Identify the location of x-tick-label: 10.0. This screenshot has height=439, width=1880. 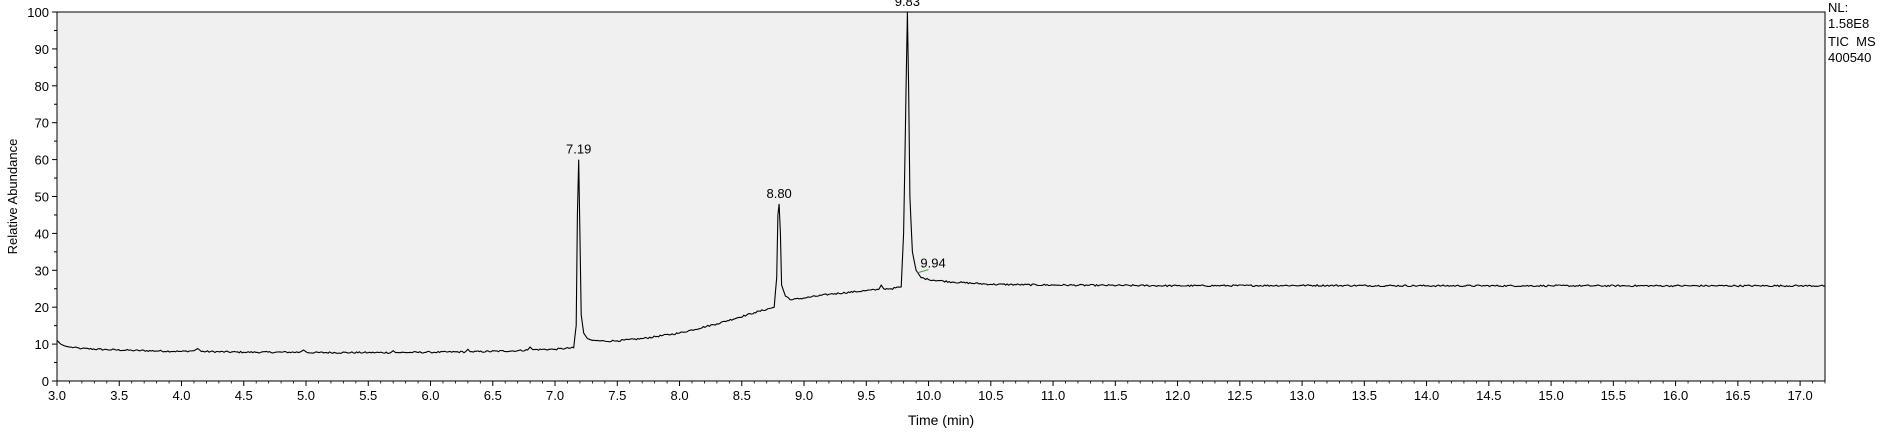
(928, 395).